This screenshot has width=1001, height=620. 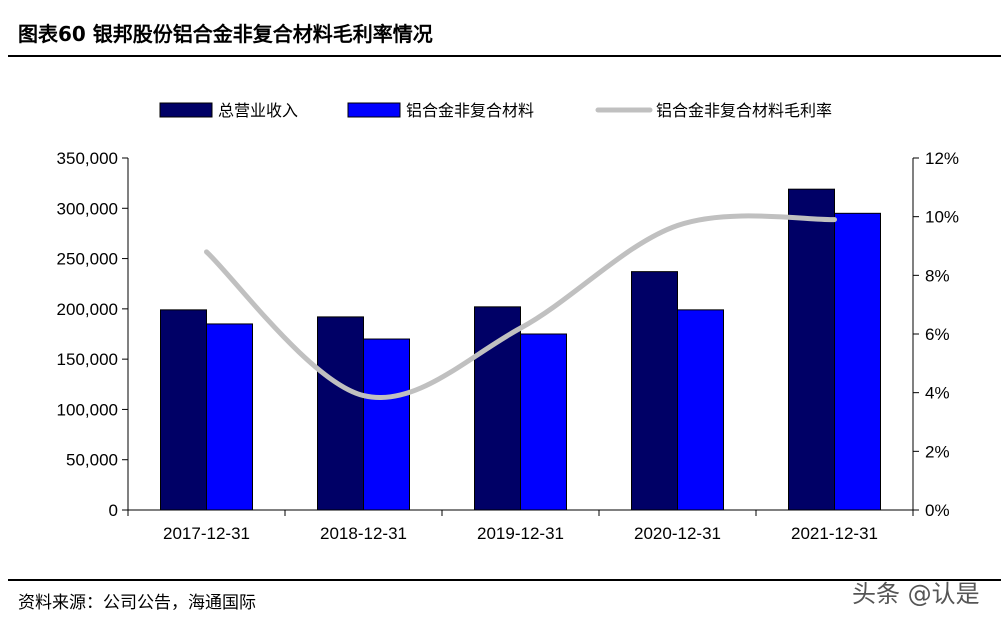 What do you see at coordinates (87, 259) in the screenshot?
I see `y-left-tick-label: 250,000` at bounding box center [87, 259].